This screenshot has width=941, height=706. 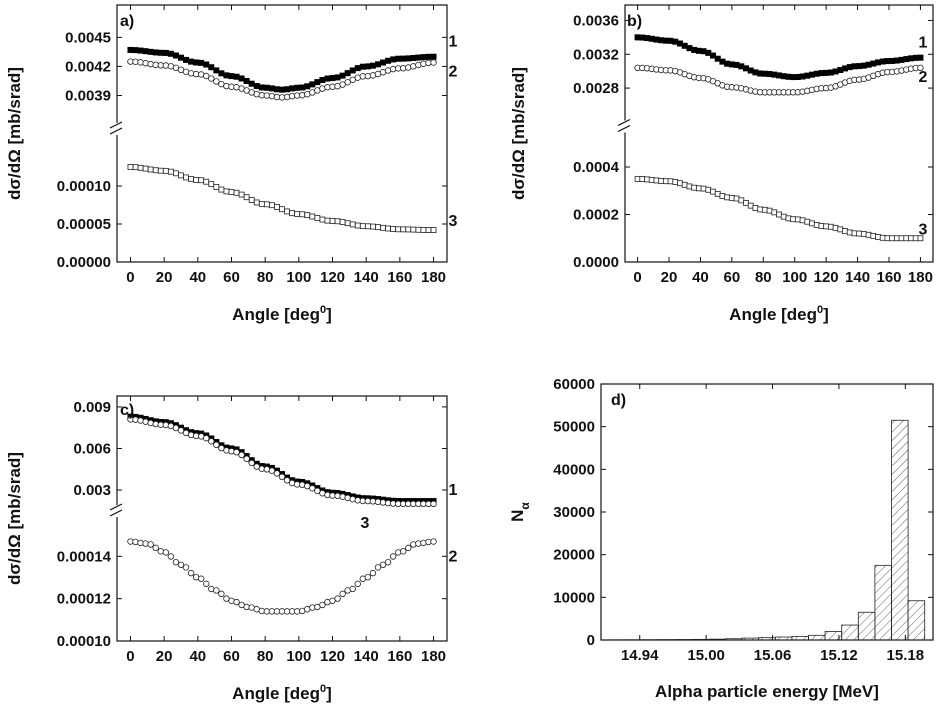 What do you see at coordinates (574, 597) in the screenshot?
I see `y-tick-label: 10000` at bounding box center [574, 597].